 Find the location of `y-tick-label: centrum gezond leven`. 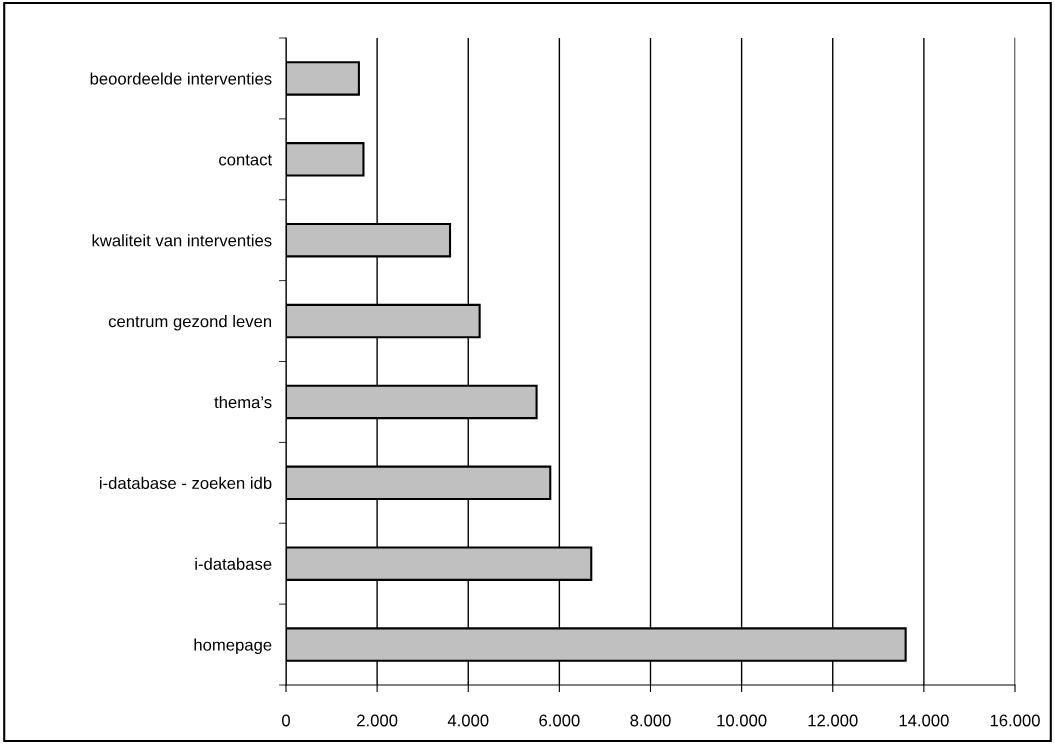

y-tick-label: centrum gezond leven is located at coordinates (190, 323).